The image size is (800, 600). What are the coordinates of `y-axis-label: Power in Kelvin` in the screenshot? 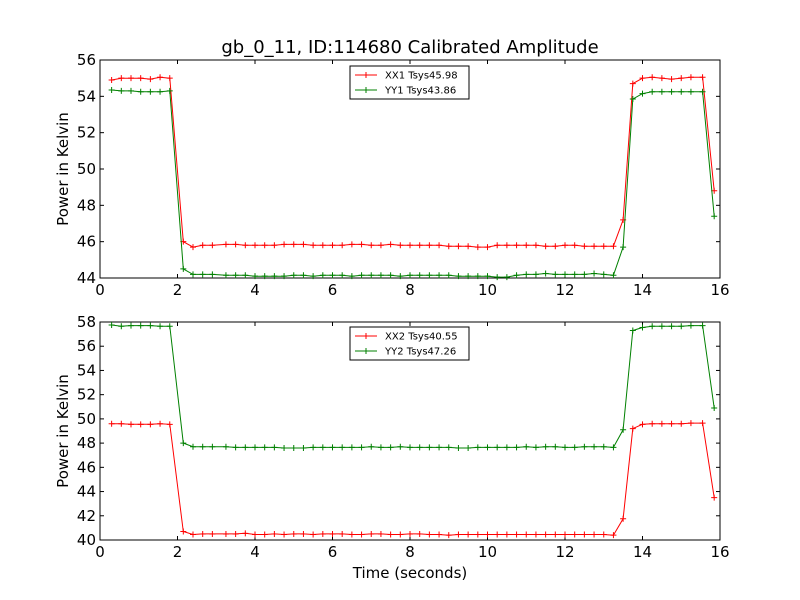 It's located at (63, 169).